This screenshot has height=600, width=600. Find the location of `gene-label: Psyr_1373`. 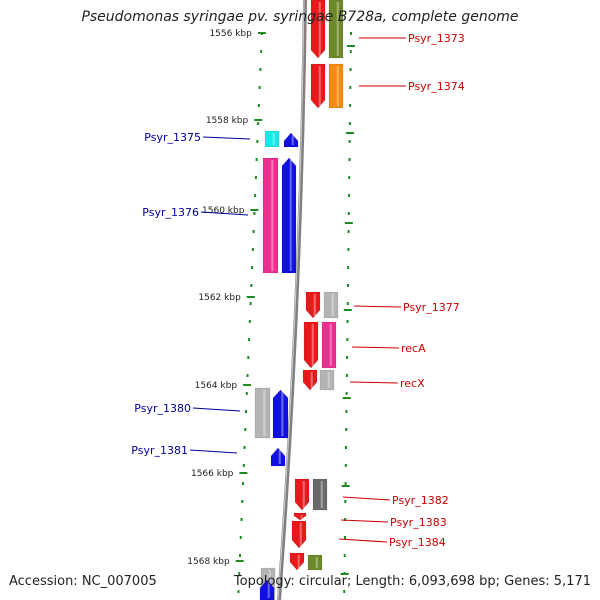

gene-label: Psyr_1373 is located at coordinates (436, 38).